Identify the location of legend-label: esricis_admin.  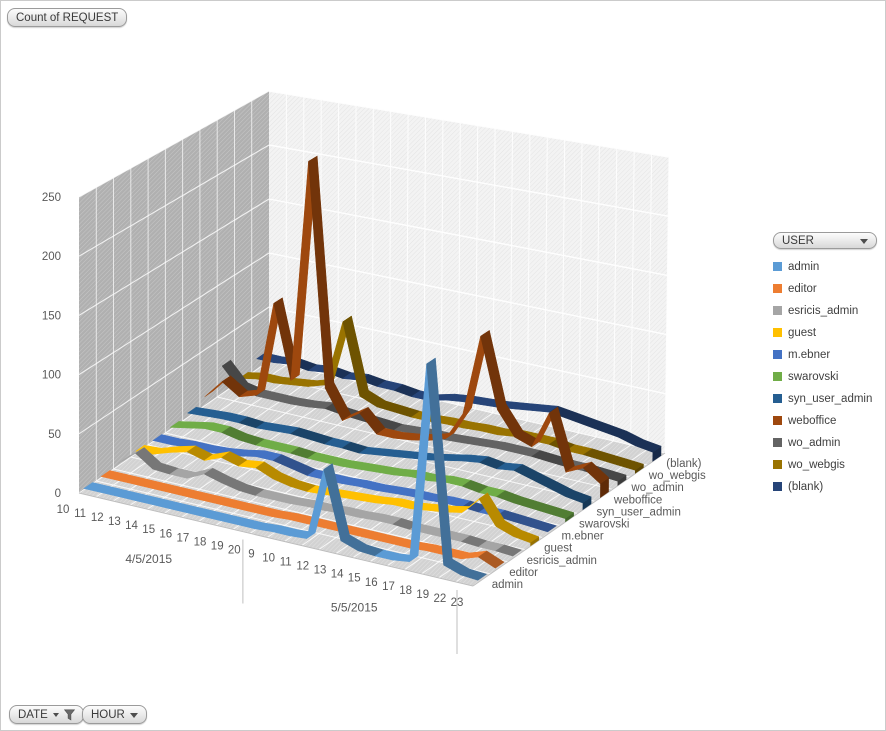
(823, 310).